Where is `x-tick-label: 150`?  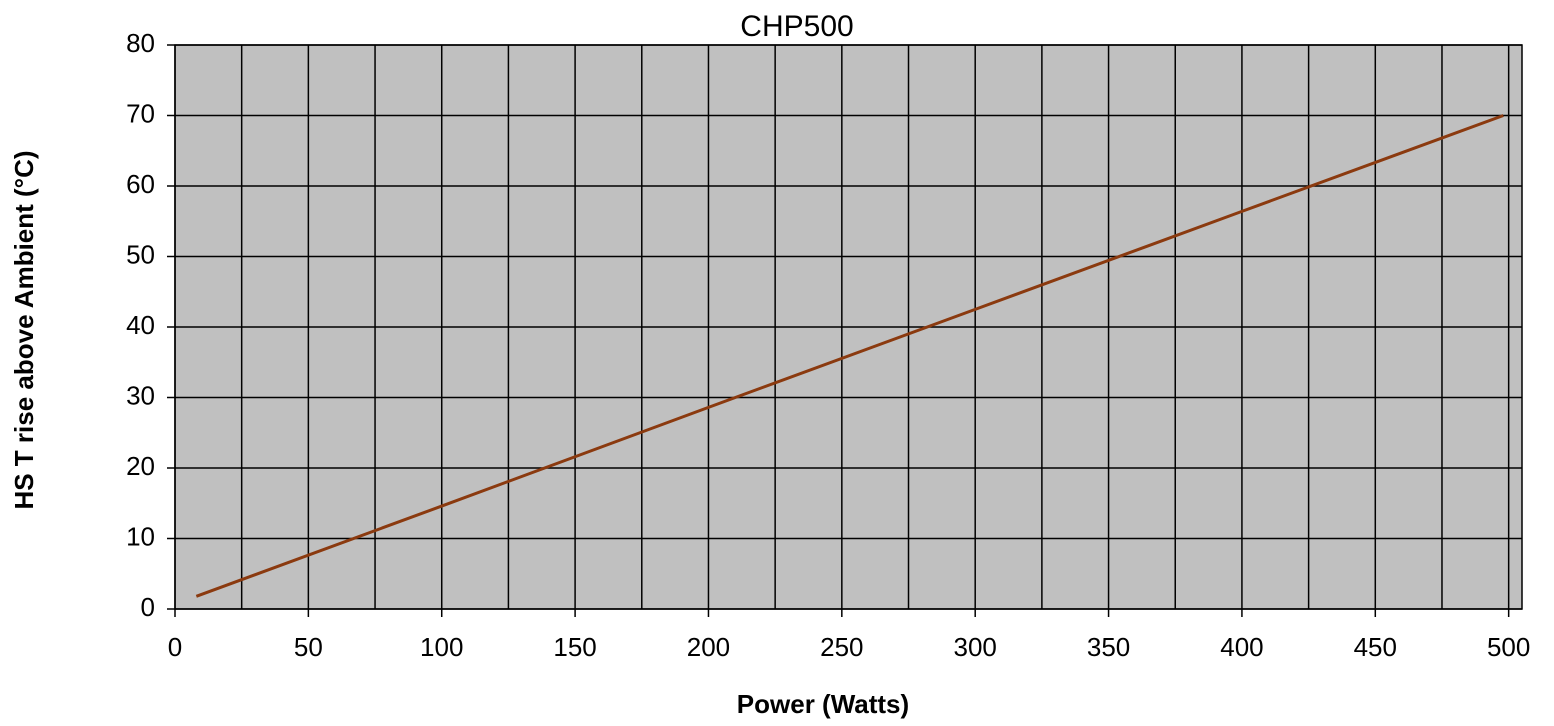
x-tick-label: 150 is located at coordinates (574, 647).